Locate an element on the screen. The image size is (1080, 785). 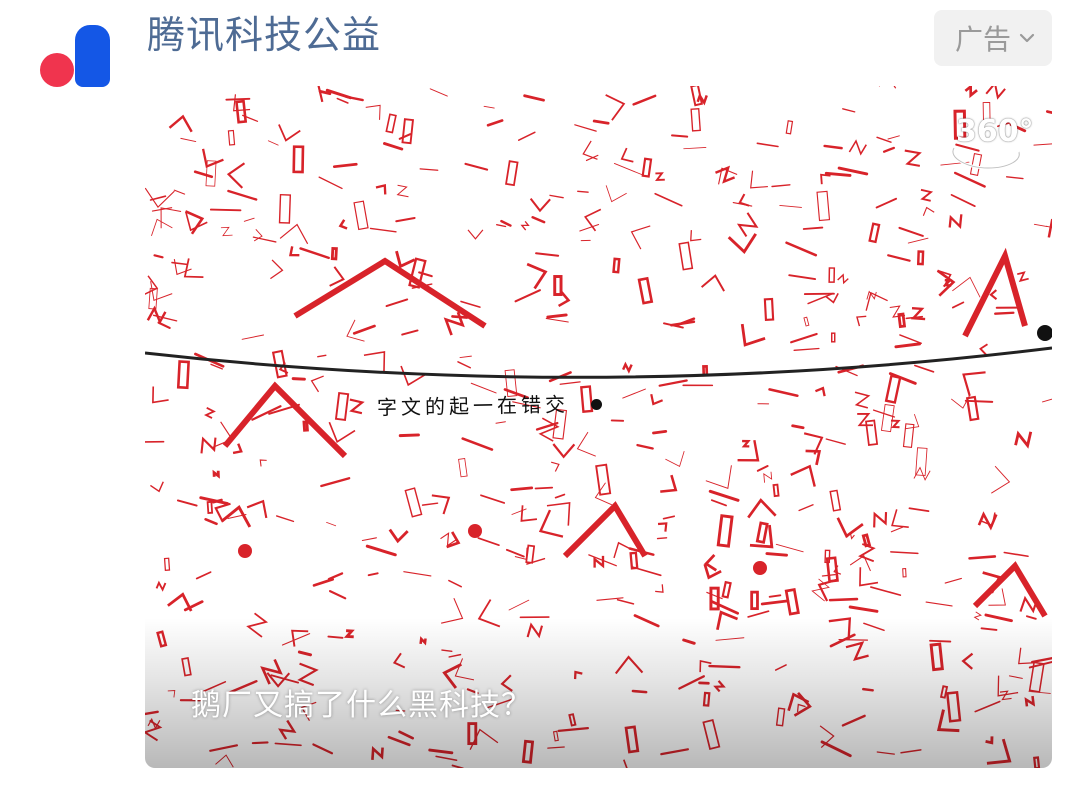
avatar is located at coordinates (75, 57).